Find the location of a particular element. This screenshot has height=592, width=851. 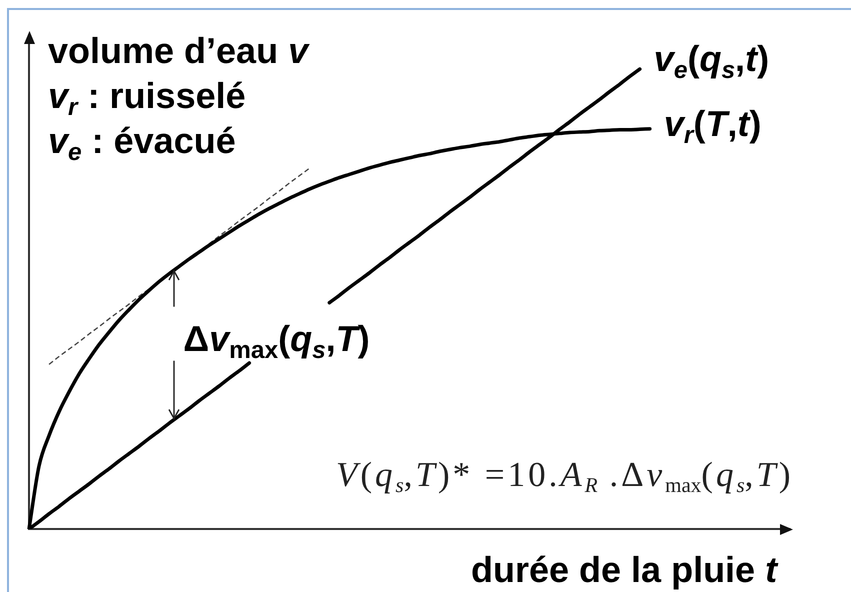

series-label: v$_{e}$(q$_{s}$,t) is located at coordinates (712, 61).